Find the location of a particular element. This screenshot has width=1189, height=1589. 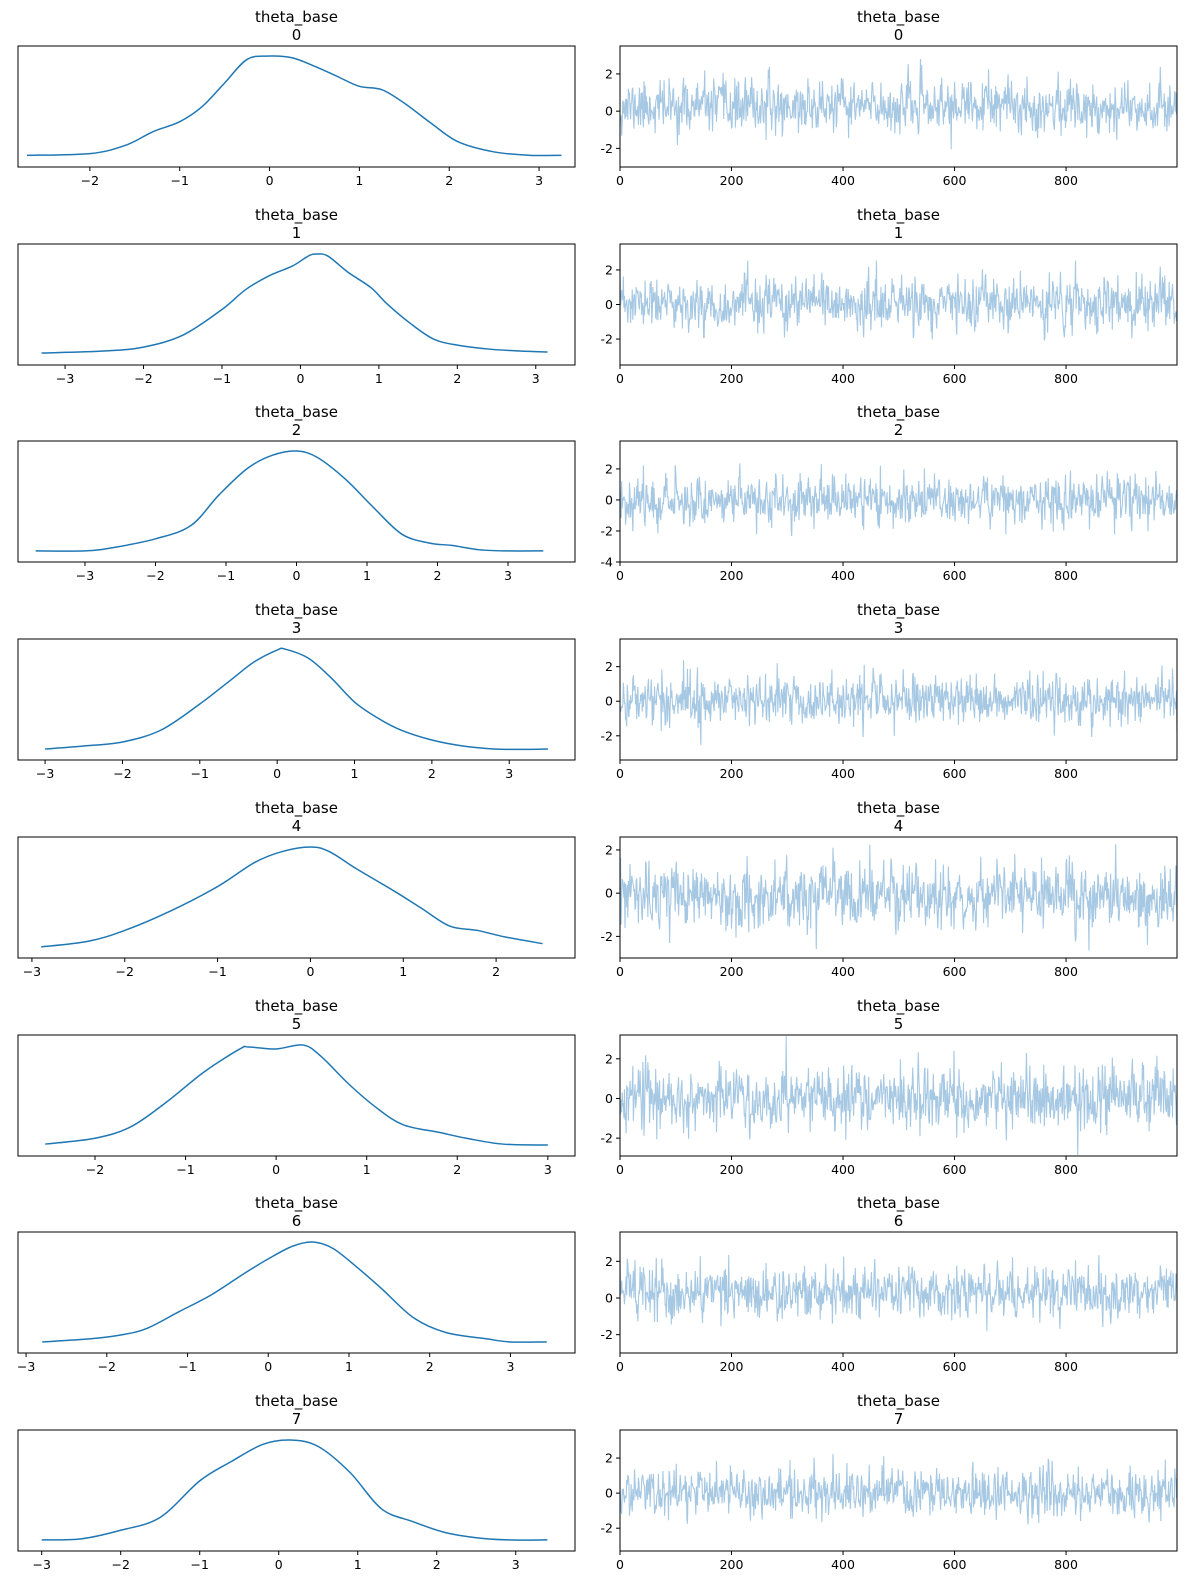

subplot-subtitle: 0 is located at coordinates (899, 35).